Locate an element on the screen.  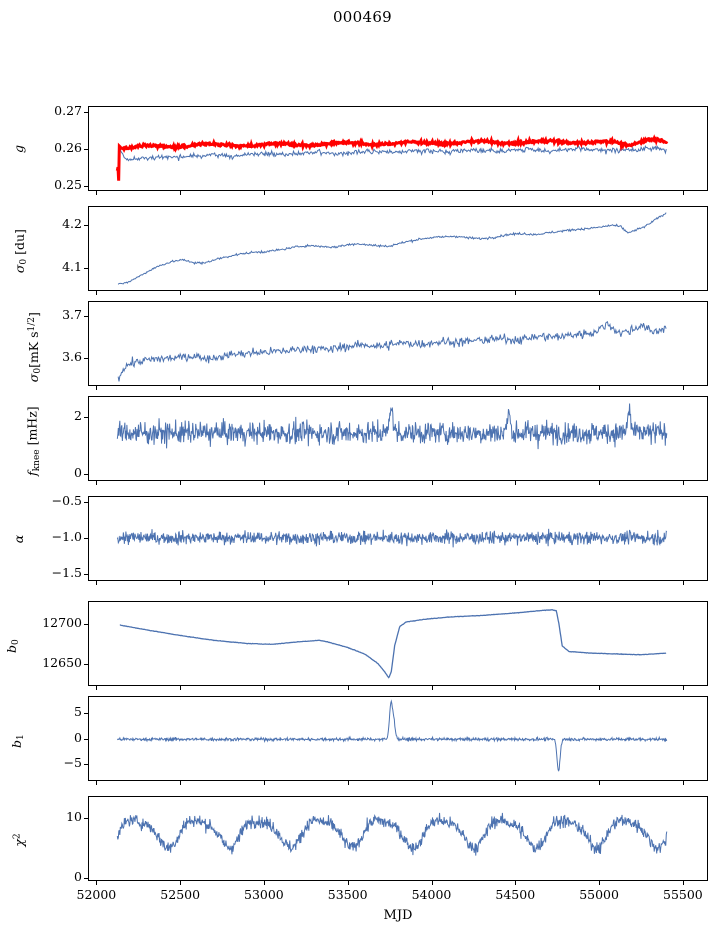
ytick-label-p5-0: −0.5 is located at coordinates (66, 500).